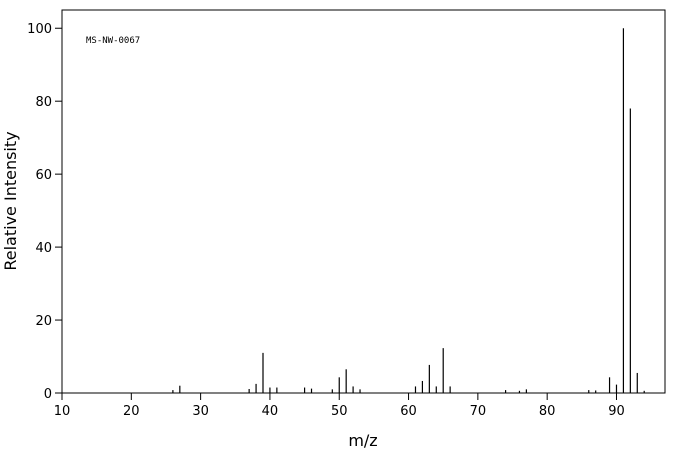 This screenshot has width=676, height=455. Describe the element at coordinates (270, 411) in the screenshot. I see `x-tick-label: 40` at that location.